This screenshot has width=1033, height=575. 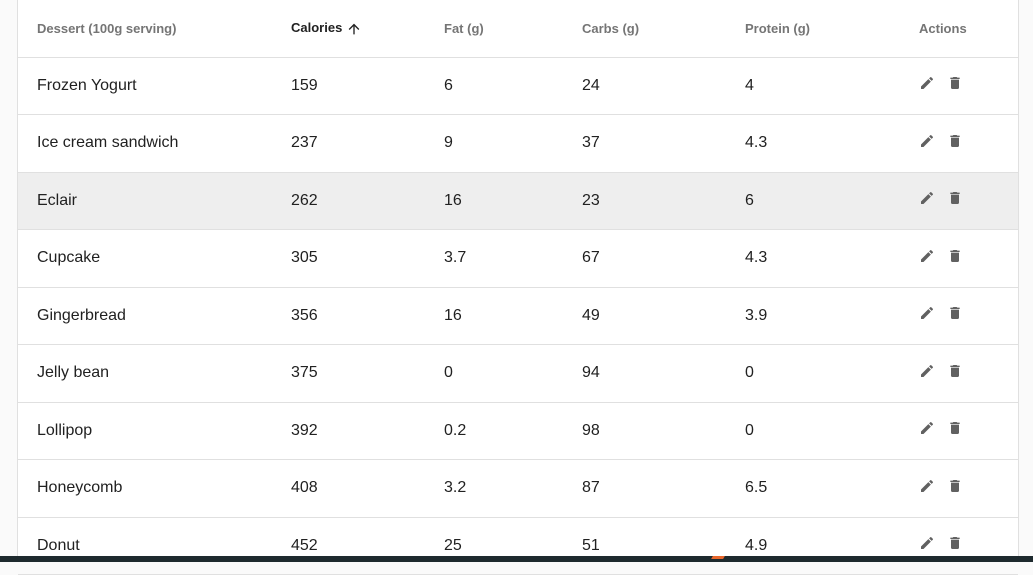 What do you see at coordinates (663, 431) in the screenshot?
I see `carbs-cell: 98` at bounding box center [663, 431].